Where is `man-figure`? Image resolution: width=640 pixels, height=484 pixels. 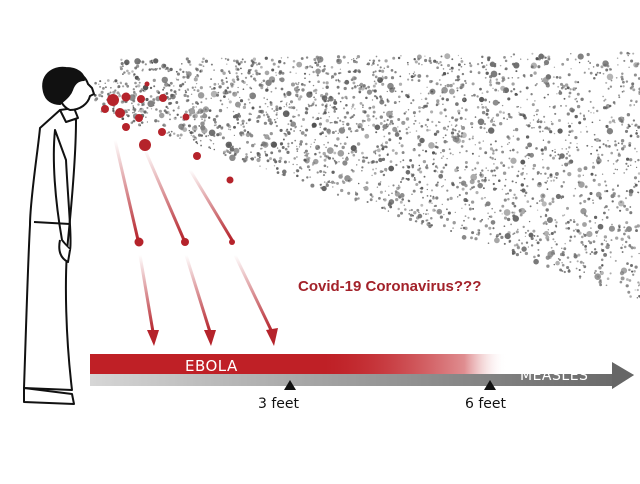 man-figure is located at coordinates (59, 235).